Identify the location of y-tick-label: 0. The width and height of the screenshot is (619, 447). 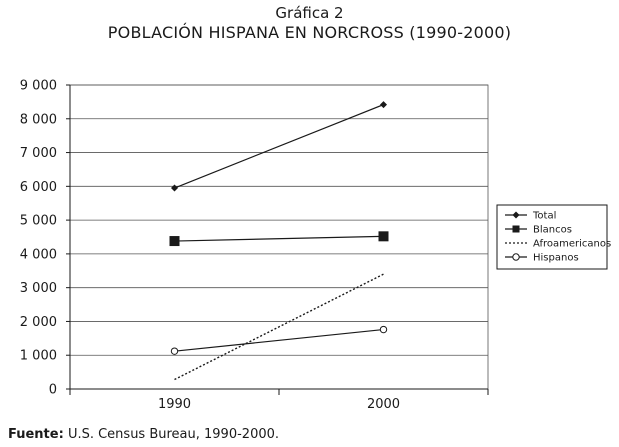
(53, 390).